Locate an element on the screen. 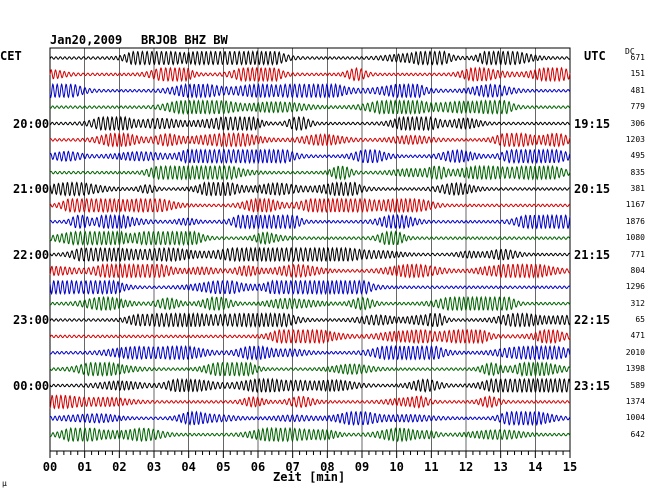 This screenshot has width=650, height=494. utc-time-label: 21:15 is located at coordinates (592, 254).